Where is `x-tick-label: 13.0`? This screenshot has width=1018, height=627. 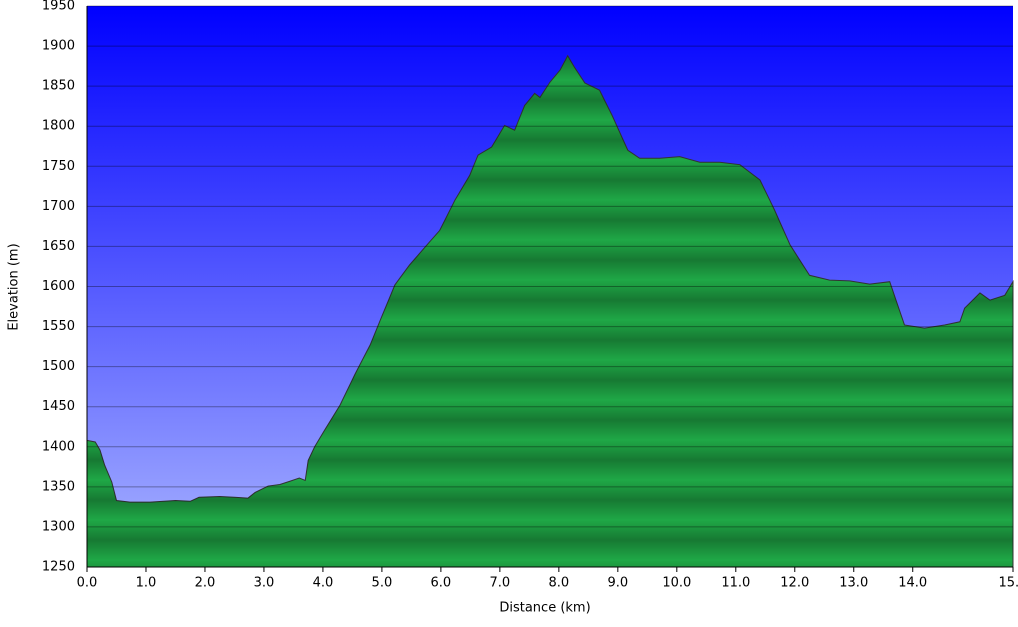 x-tick-label: 13.0 is located at coordinates (853, 583).